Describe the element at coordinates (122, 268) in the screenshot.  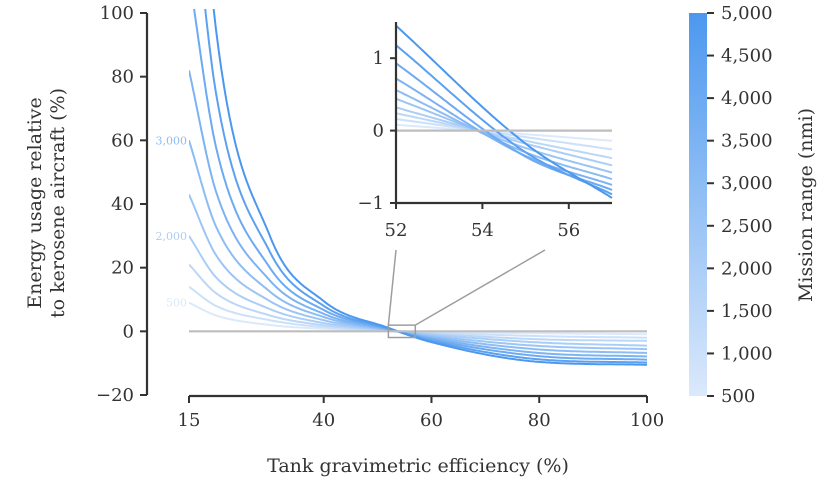
I see `y-tick-label: 20` at that location.